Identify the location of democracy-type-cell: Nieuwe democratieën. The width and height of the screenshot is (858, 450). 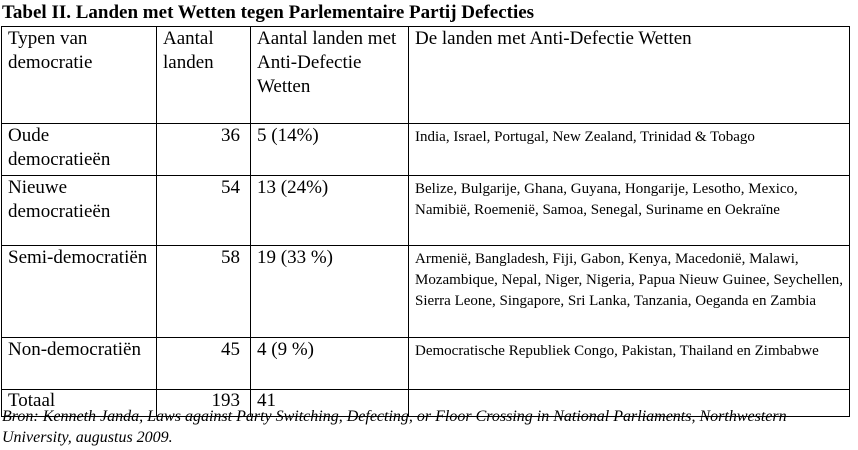
(79, 210).